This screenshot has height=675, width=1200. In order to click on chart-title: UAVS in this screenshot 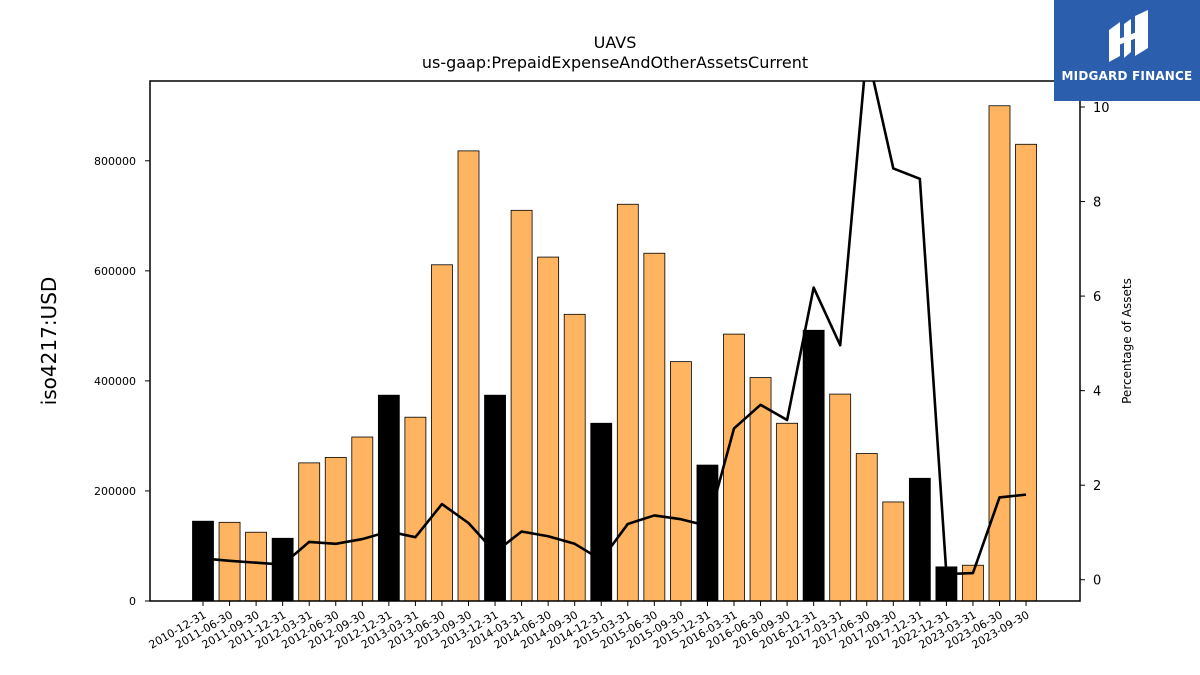, I will do `click(615, 42)`.